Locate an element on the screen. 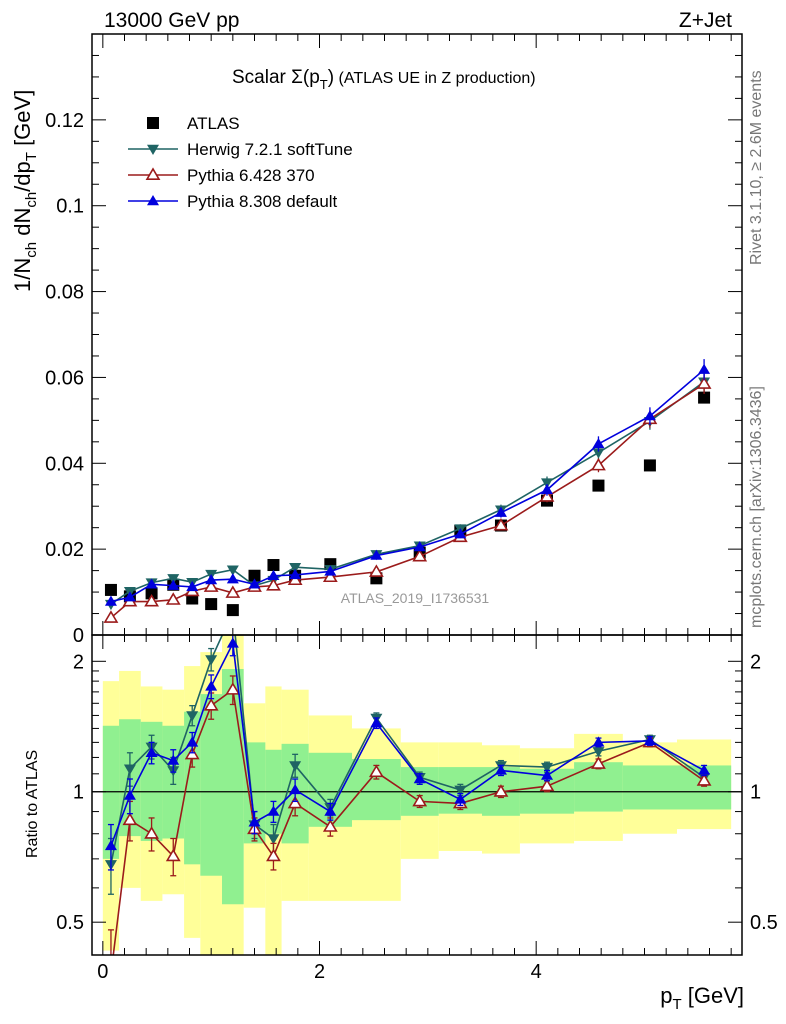  legend-marker-atlas is located at coordinates (153, 123).